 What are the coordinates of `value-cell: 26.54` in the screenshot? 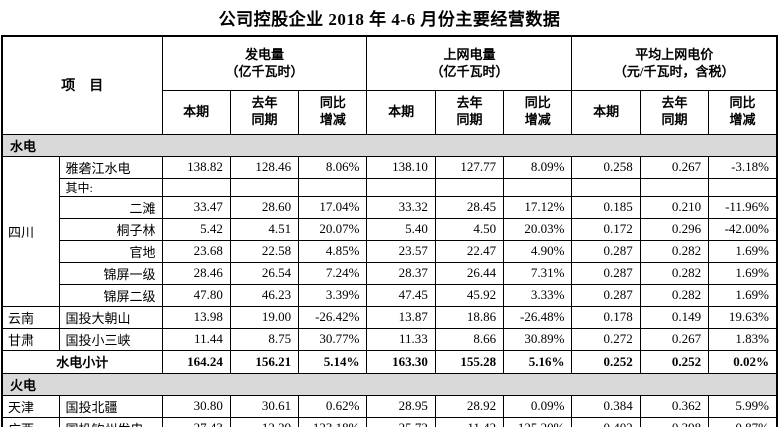 It's located at (264, 273).